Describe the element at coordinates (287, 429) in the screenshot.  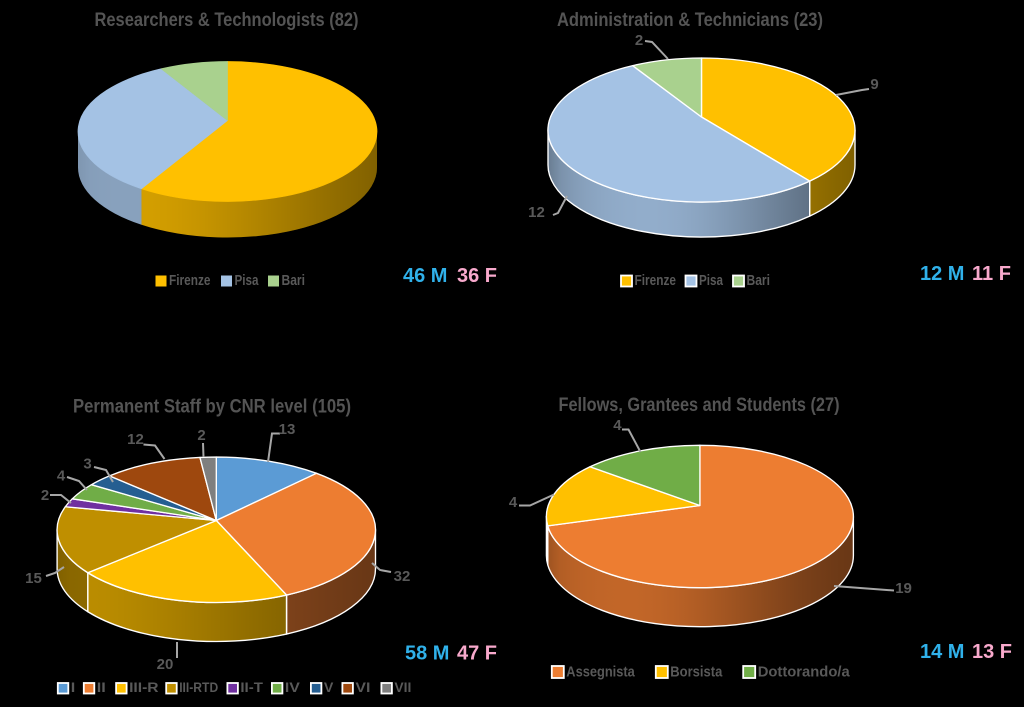
I see `svg-text: 13` at that location.